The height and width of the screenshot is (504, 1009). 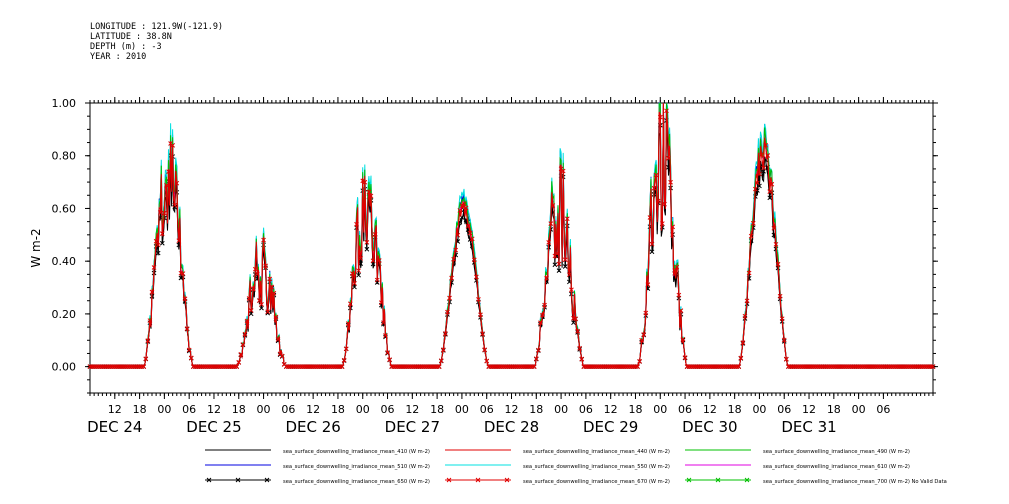 I want to click on y-axis-label: W m-2, so click(x=36, y=247).